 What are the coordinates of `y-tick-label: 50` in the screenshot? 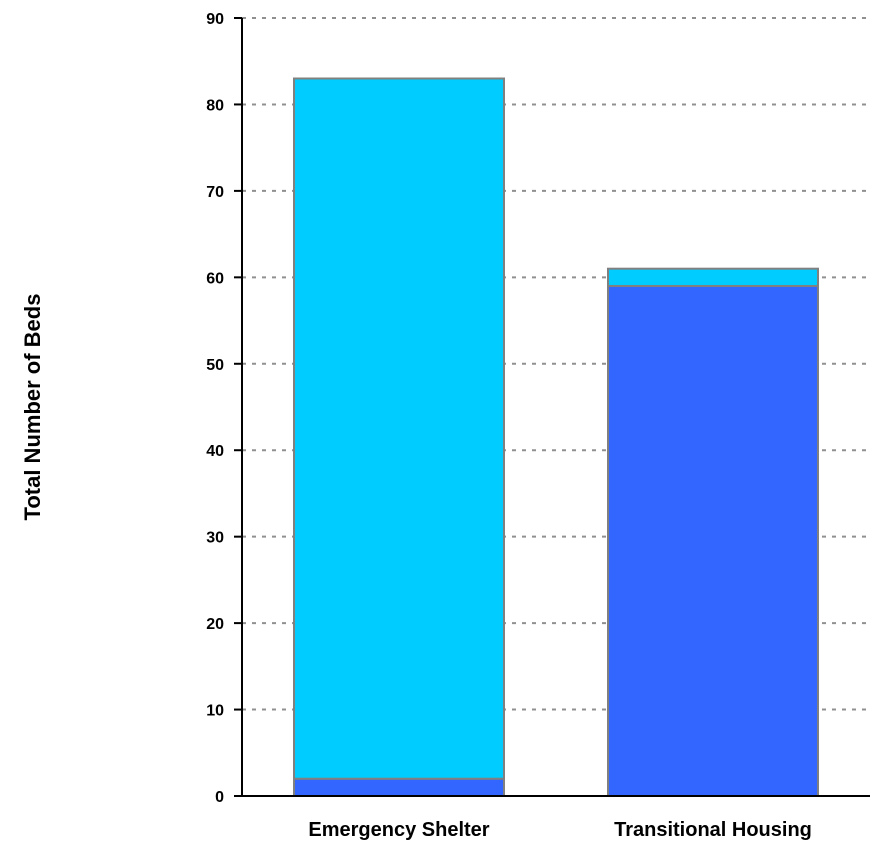 It's located at (215, 365).